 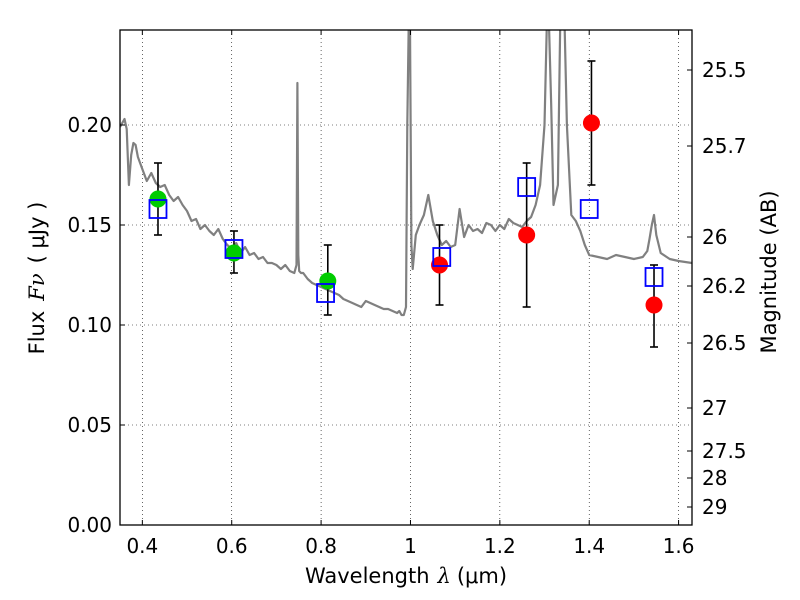 I want to click on right-tick-label: 28, so click(x=714, y=478).